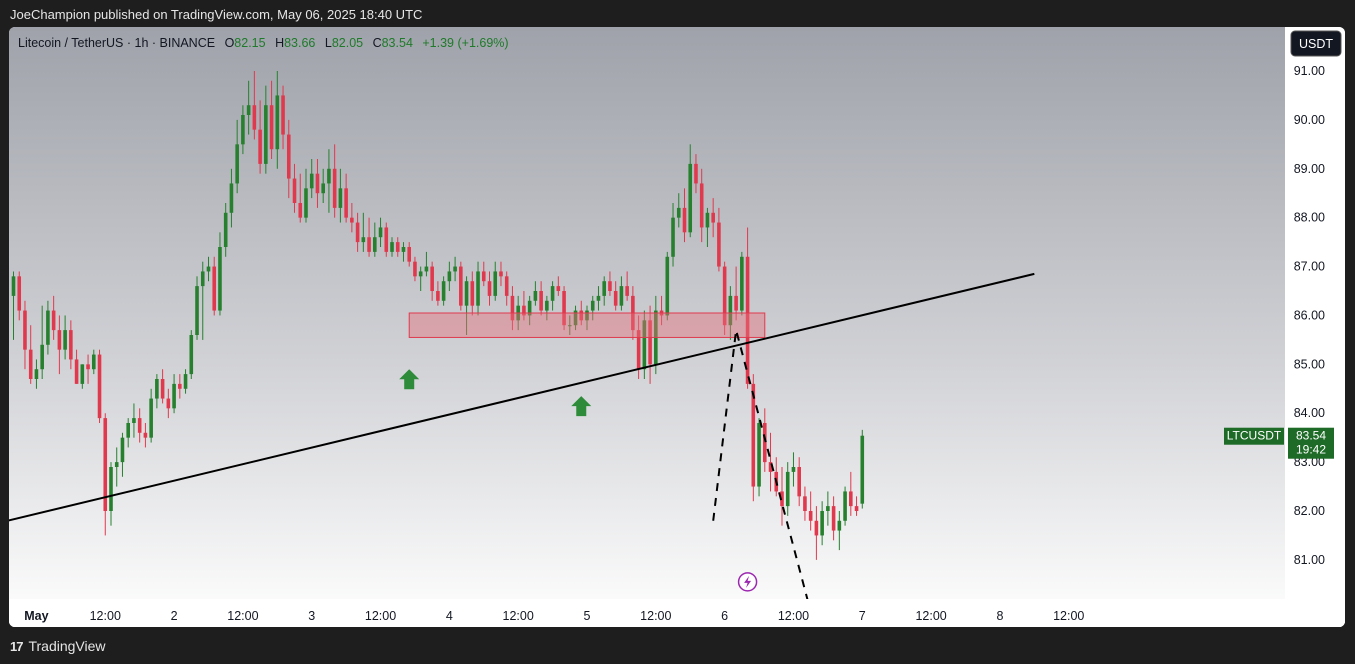 The image size is (1355, 664). What do you see at coordinates (1316, 43) in the screenshot?
I see `currency-button: USDT` at bounding box center [1316, 43].